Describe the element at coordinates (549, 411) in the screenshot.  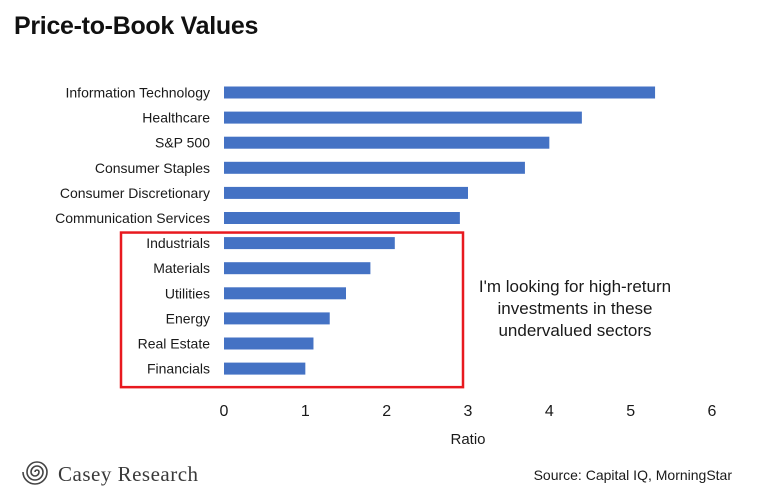
I see `x-tick-label: 4` at that location.